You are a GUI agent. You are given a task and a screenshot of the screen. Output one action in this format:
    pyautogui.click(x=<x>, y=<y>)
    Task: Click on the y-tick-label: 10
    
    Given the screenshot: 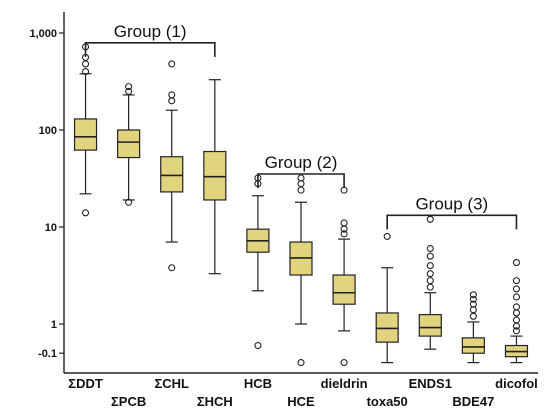 What is the action you would take?
    pyautogui.click(x=51, y=228)
    